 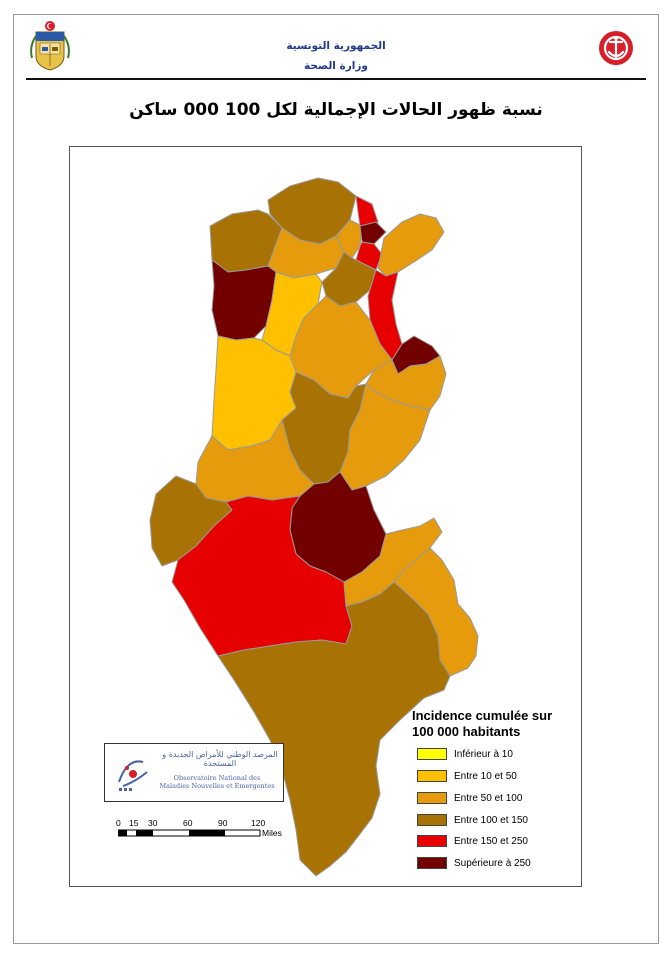 I want to click on legend-item-3: Entre 100 et 150, so click(x=472, y=820).